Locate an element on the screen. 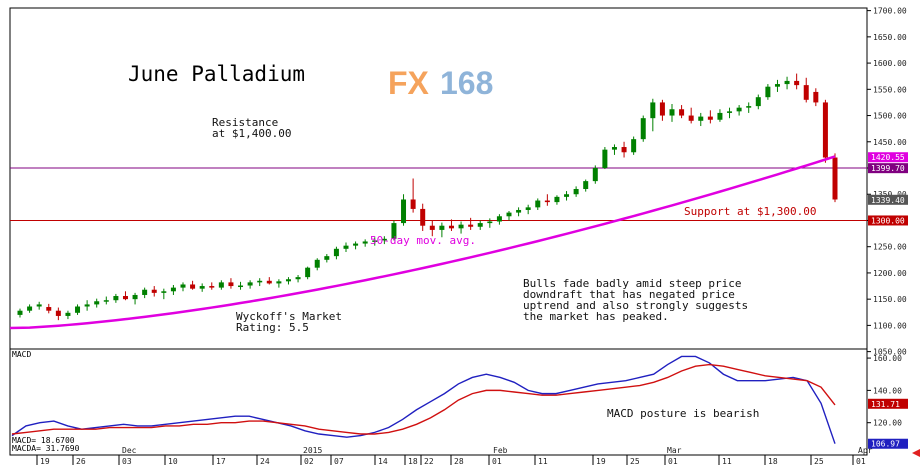  note-line-4: the market has peaked. is located at coordinates (596, 316).